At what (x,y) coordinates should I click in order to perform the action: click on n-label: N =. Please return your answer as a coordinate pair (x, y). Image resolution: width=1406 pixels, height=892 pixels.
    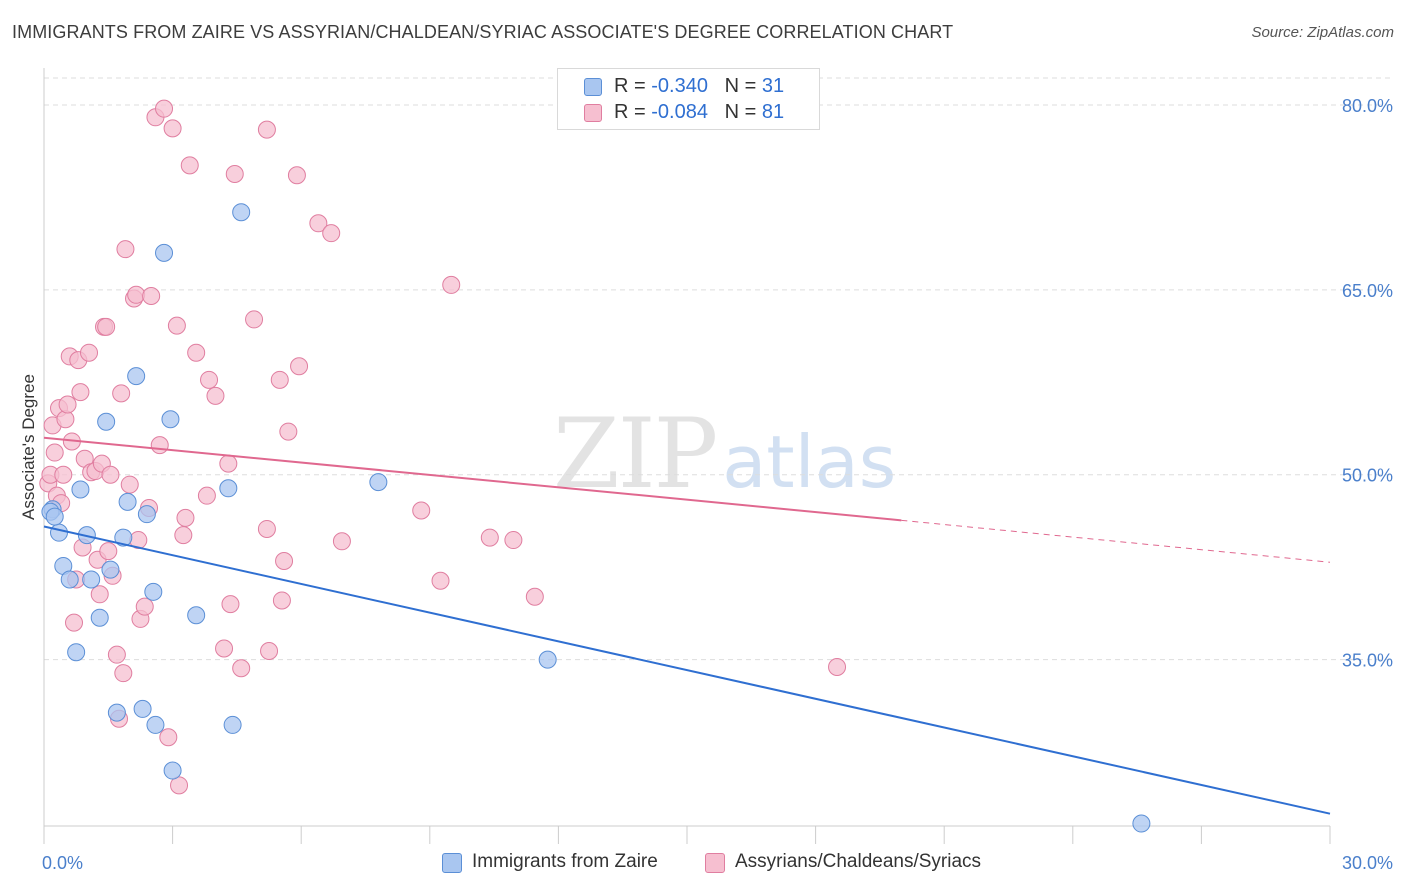
    Looking at the image, I should click on (740, 86).